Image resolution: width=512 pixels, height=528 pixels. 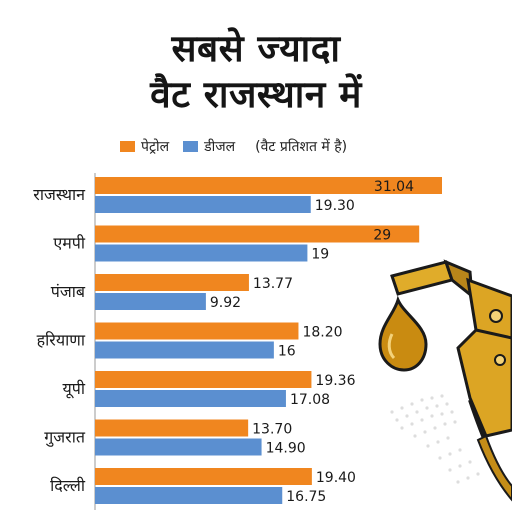 I want to click on data-label: 14.90, so click(x=286, y=449).